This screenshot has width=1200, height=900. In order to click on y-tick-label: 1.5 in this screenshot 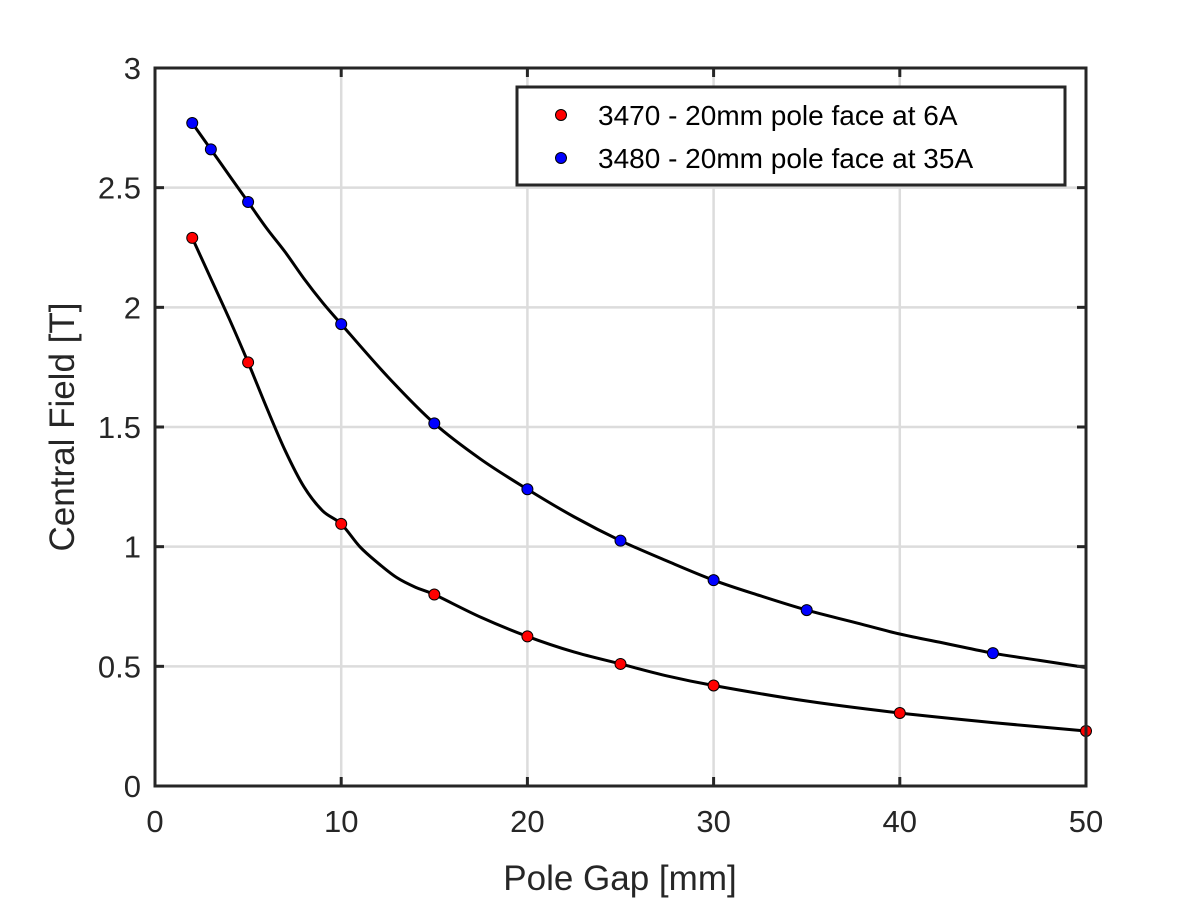, I will do `click(119, 427)`.